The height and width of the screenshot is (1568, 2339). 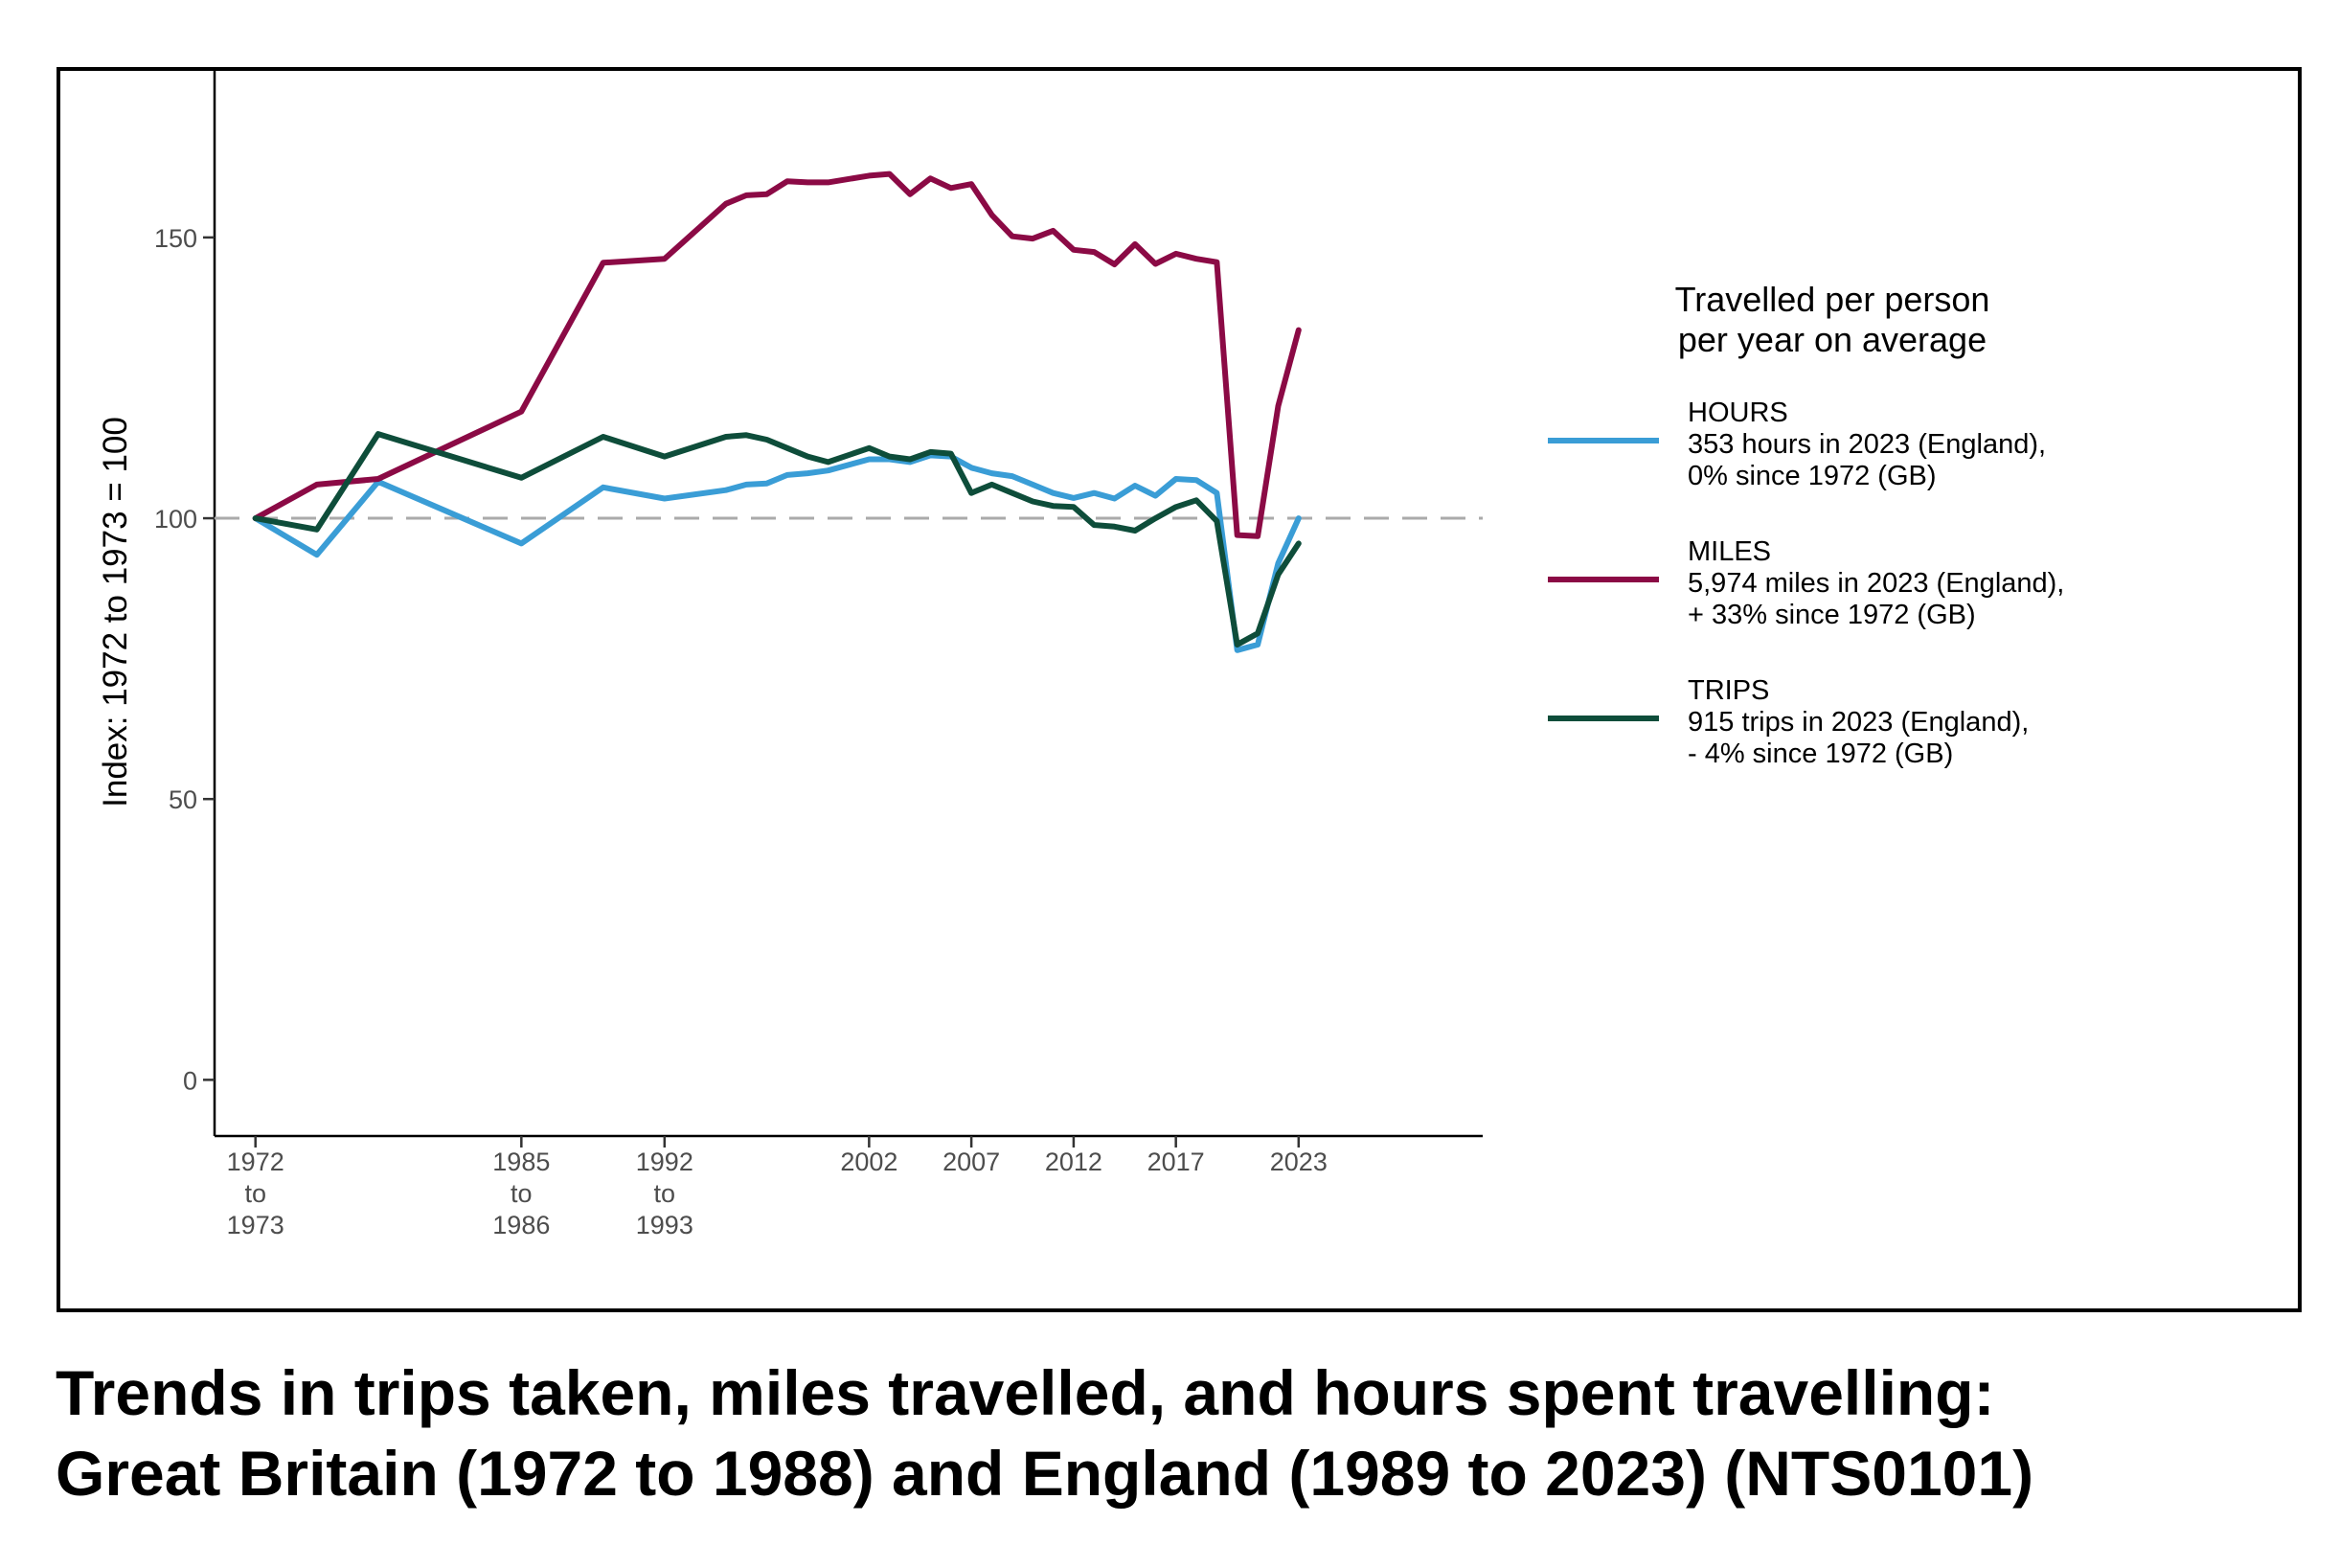 I want to click on legend-label-trips: TRIPS, so click(x=1728, y=690).